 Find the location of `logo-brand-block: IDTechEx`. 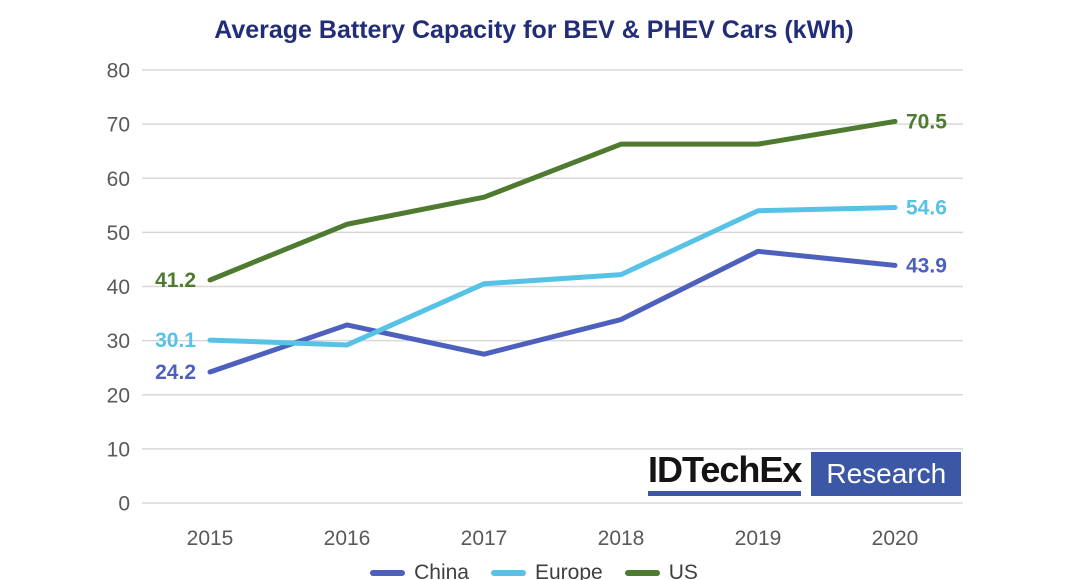

logo-brand-block: IDTechEx is located at coordinates (725, 472).